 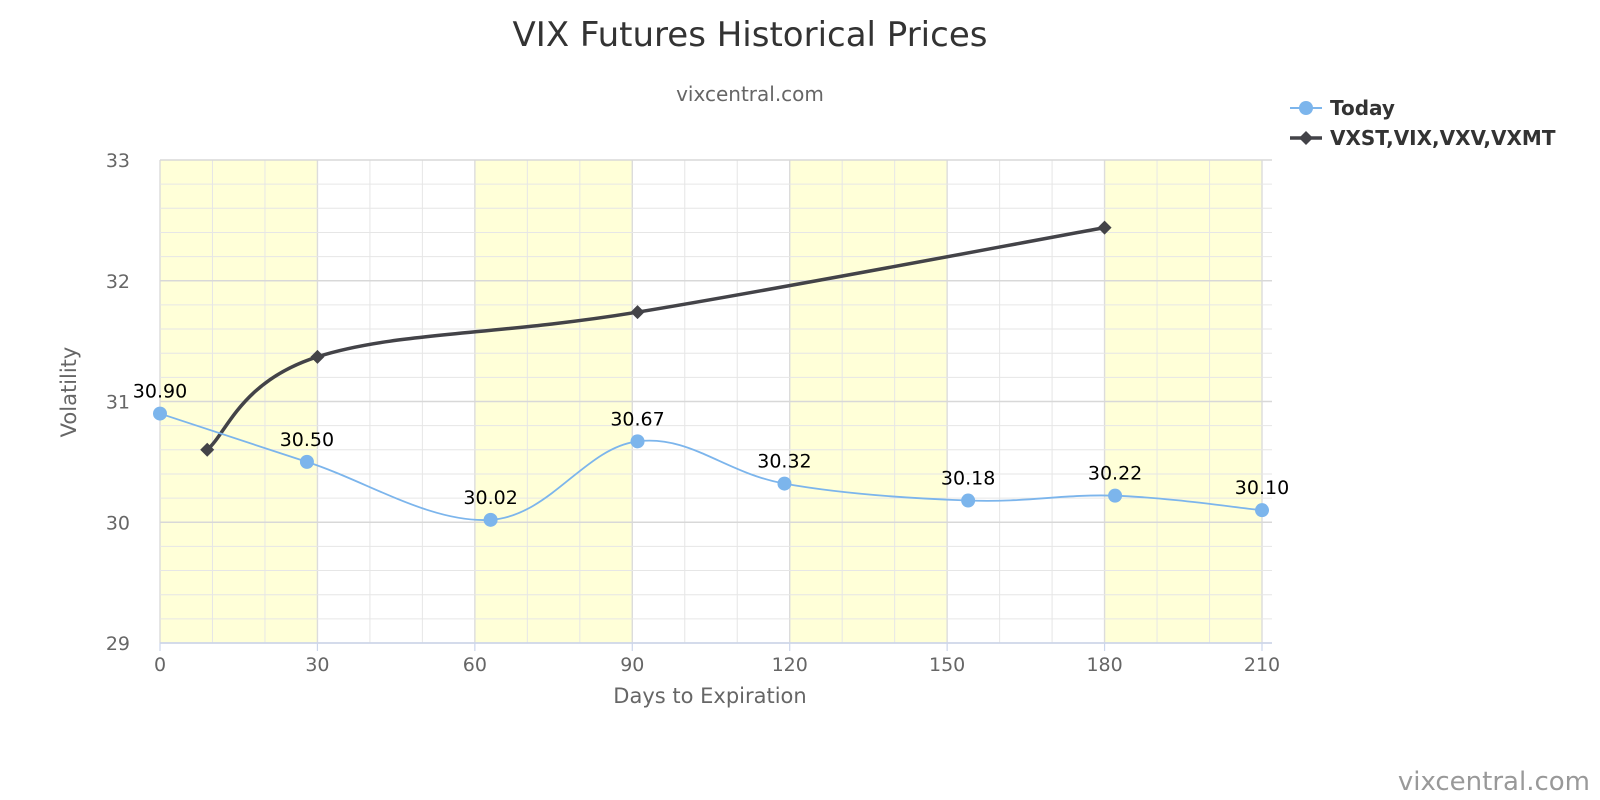 I want to click on data-labels: 30.90 30.50 30.02 30.67 30.32 30.18 30.22 30.10, so click(x=711, y=445).